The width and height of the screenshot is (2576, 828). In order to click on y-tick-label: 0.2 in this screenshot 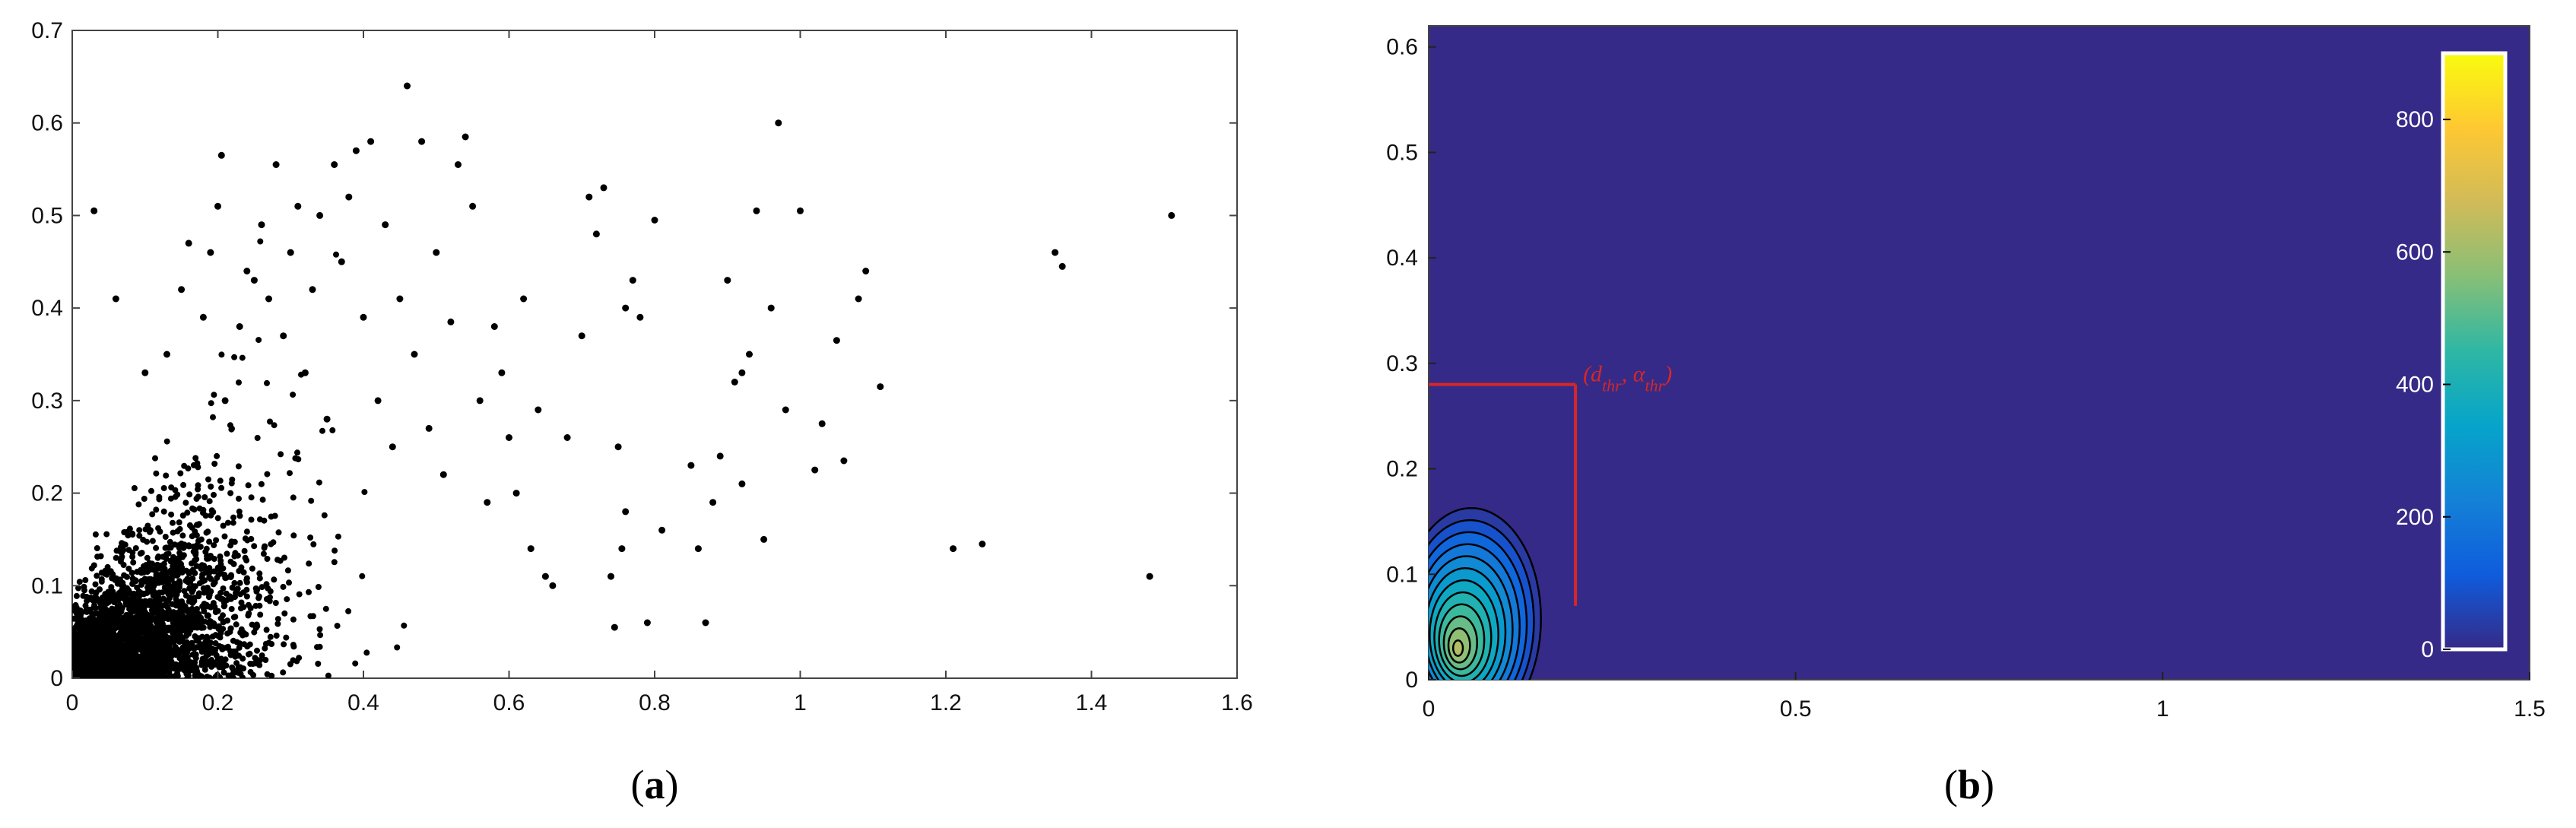, I will do `click(47, 494)`.